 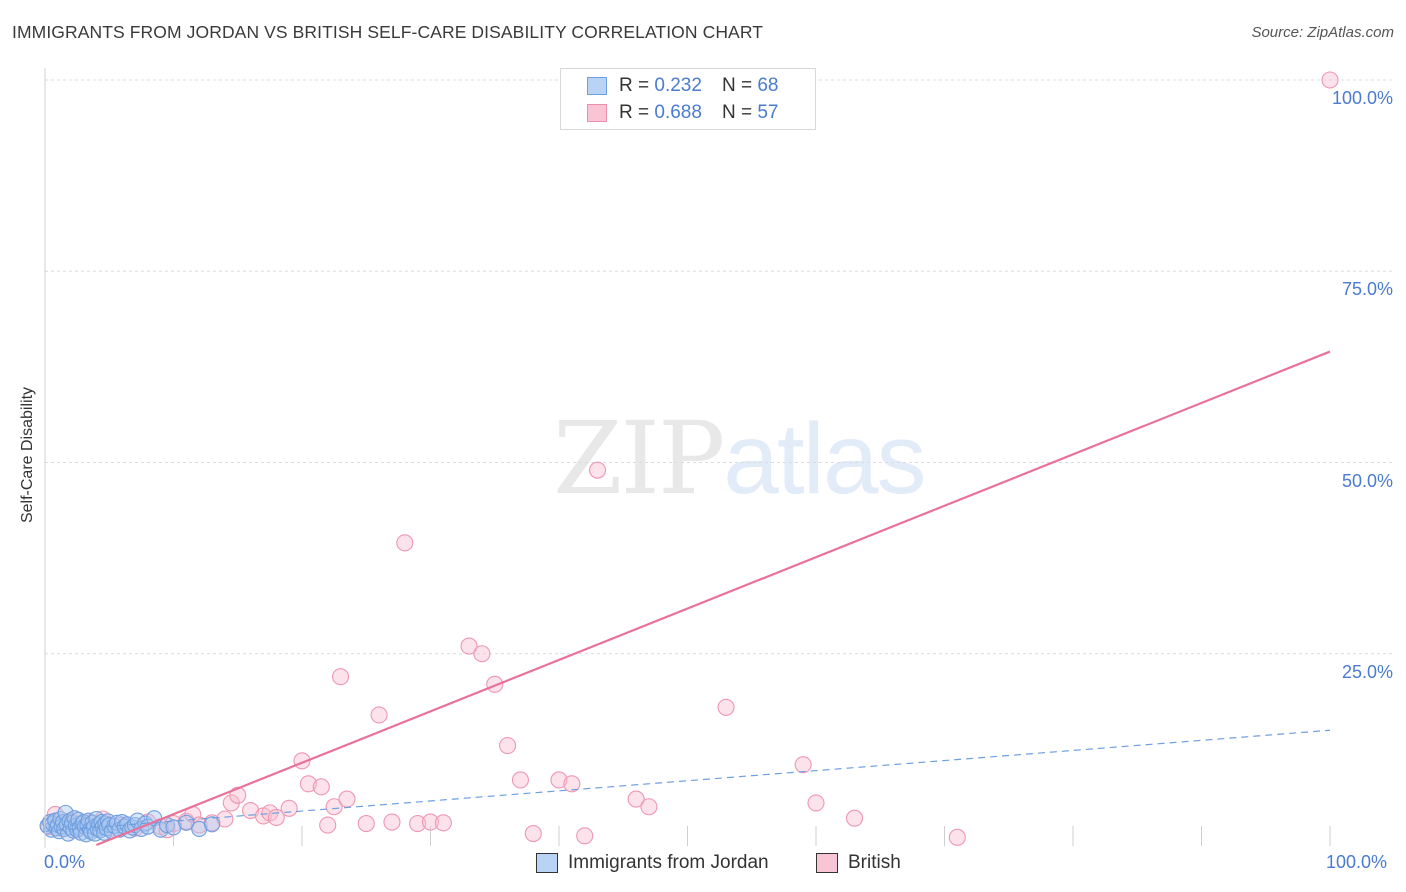 What do you see at coordinates (1362, 98) in the screenshot?
I see `y-tick-label-100: 100.0%` at bounding box center [1362, 98].